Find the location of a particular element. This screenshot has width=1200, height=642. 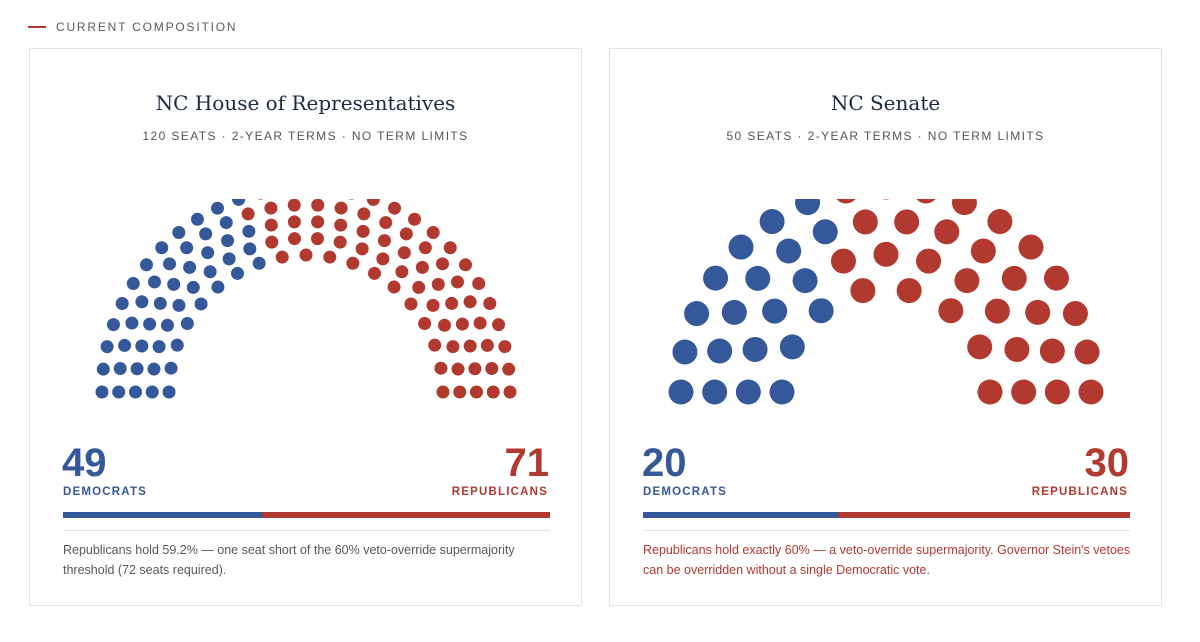

senate-dem-count: 20 is located at coordinates (664, 463).